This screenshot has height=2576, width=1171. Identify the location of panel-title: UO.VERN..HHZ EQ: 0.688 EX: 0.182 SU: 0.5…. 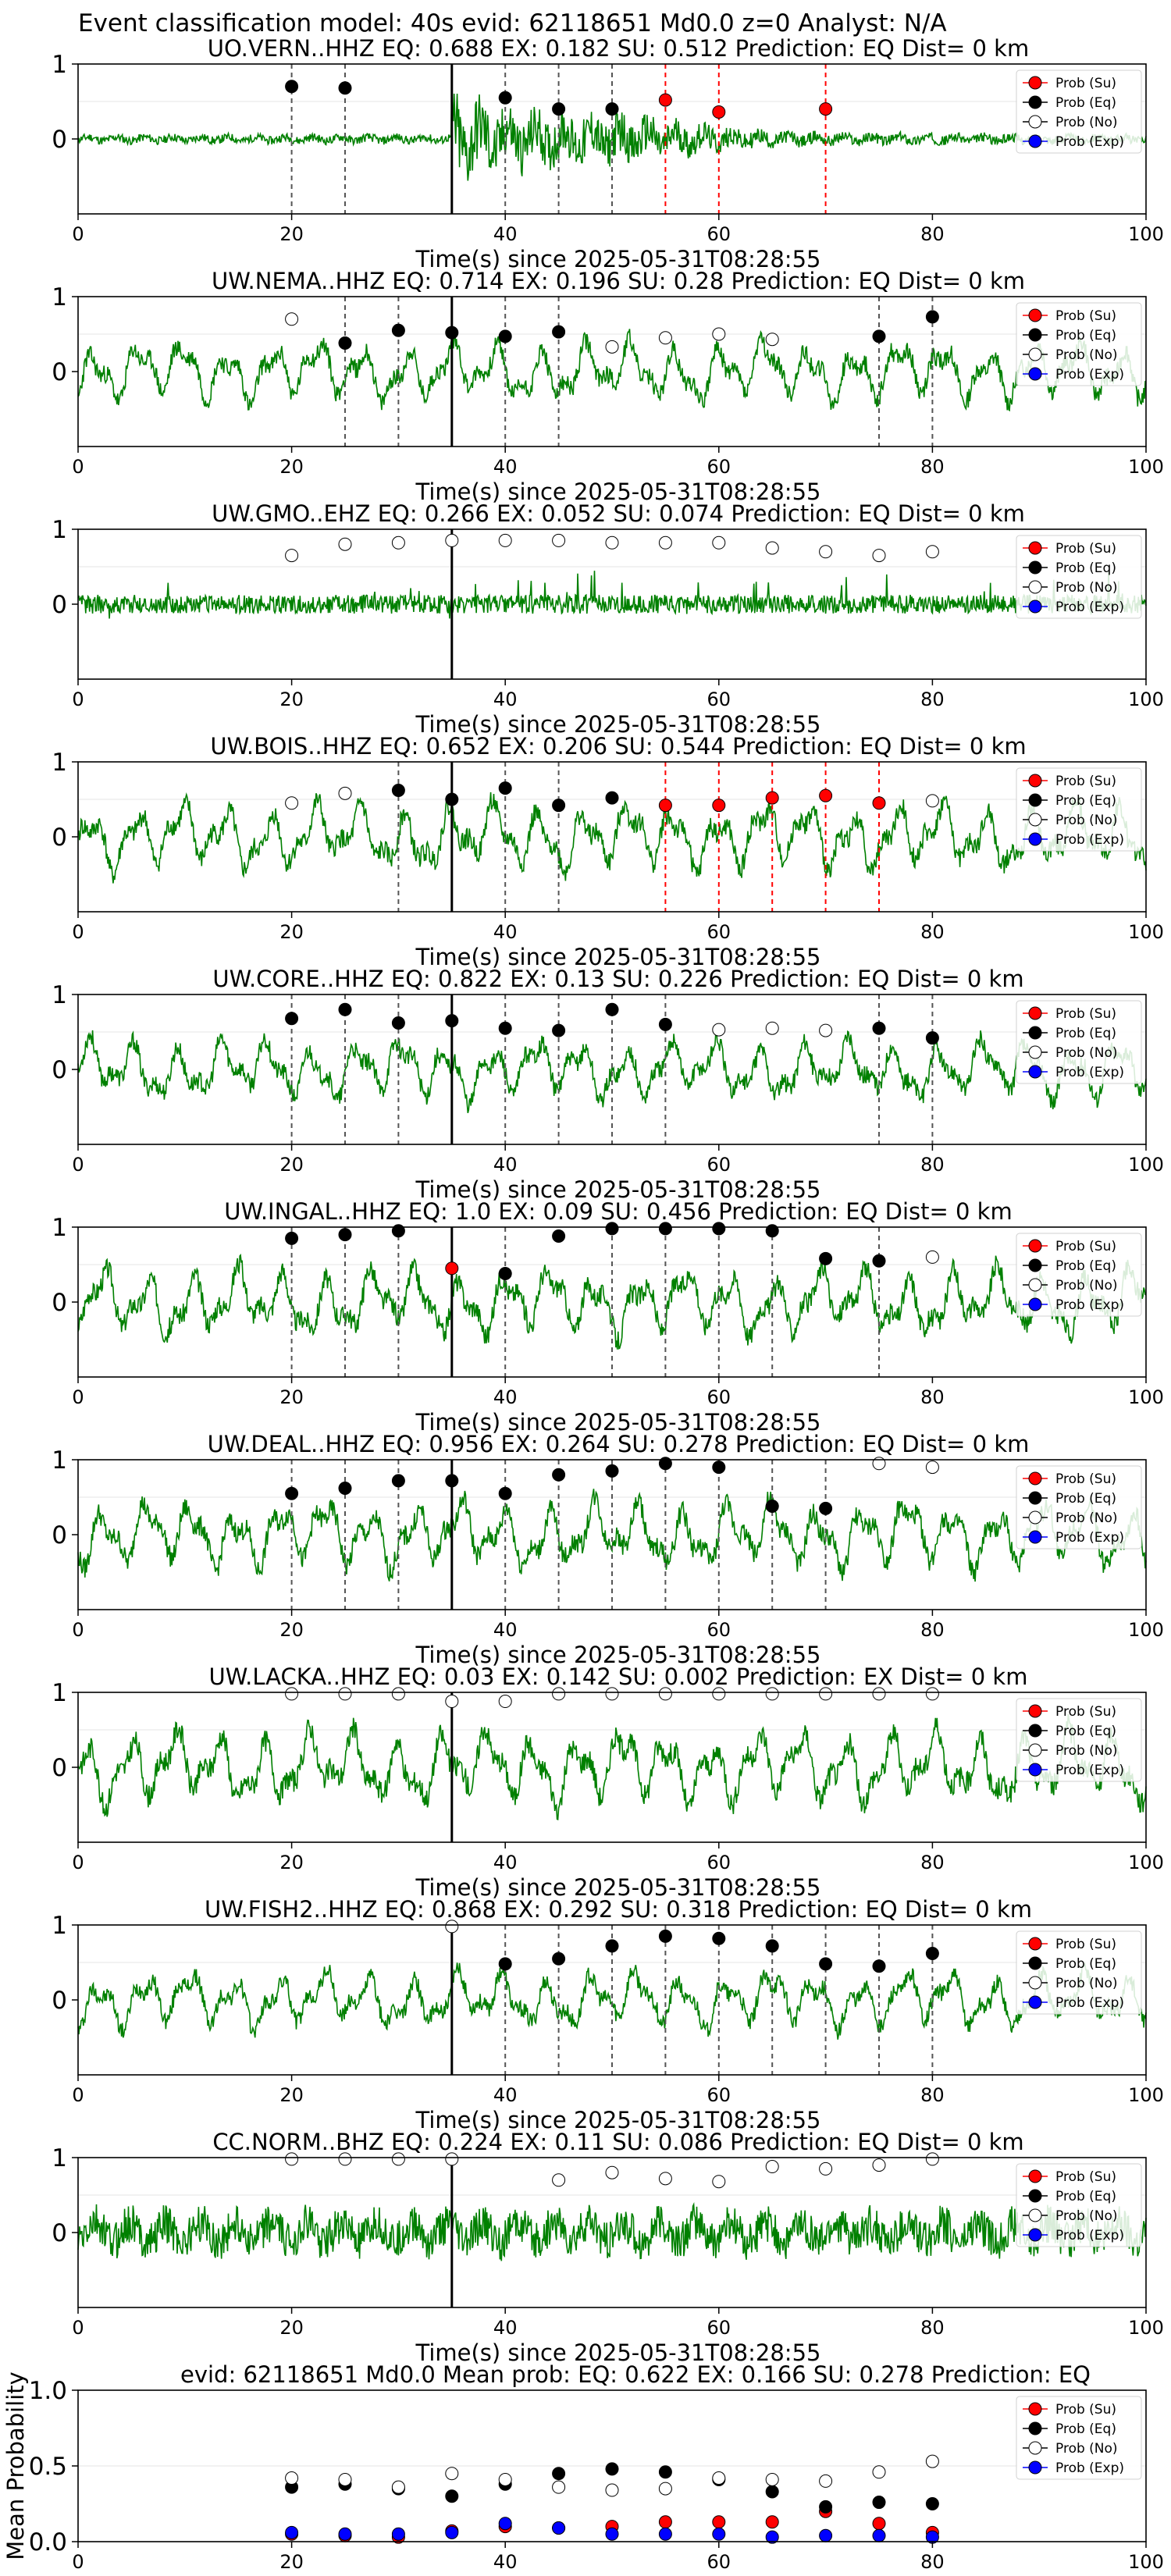
(618, 48).